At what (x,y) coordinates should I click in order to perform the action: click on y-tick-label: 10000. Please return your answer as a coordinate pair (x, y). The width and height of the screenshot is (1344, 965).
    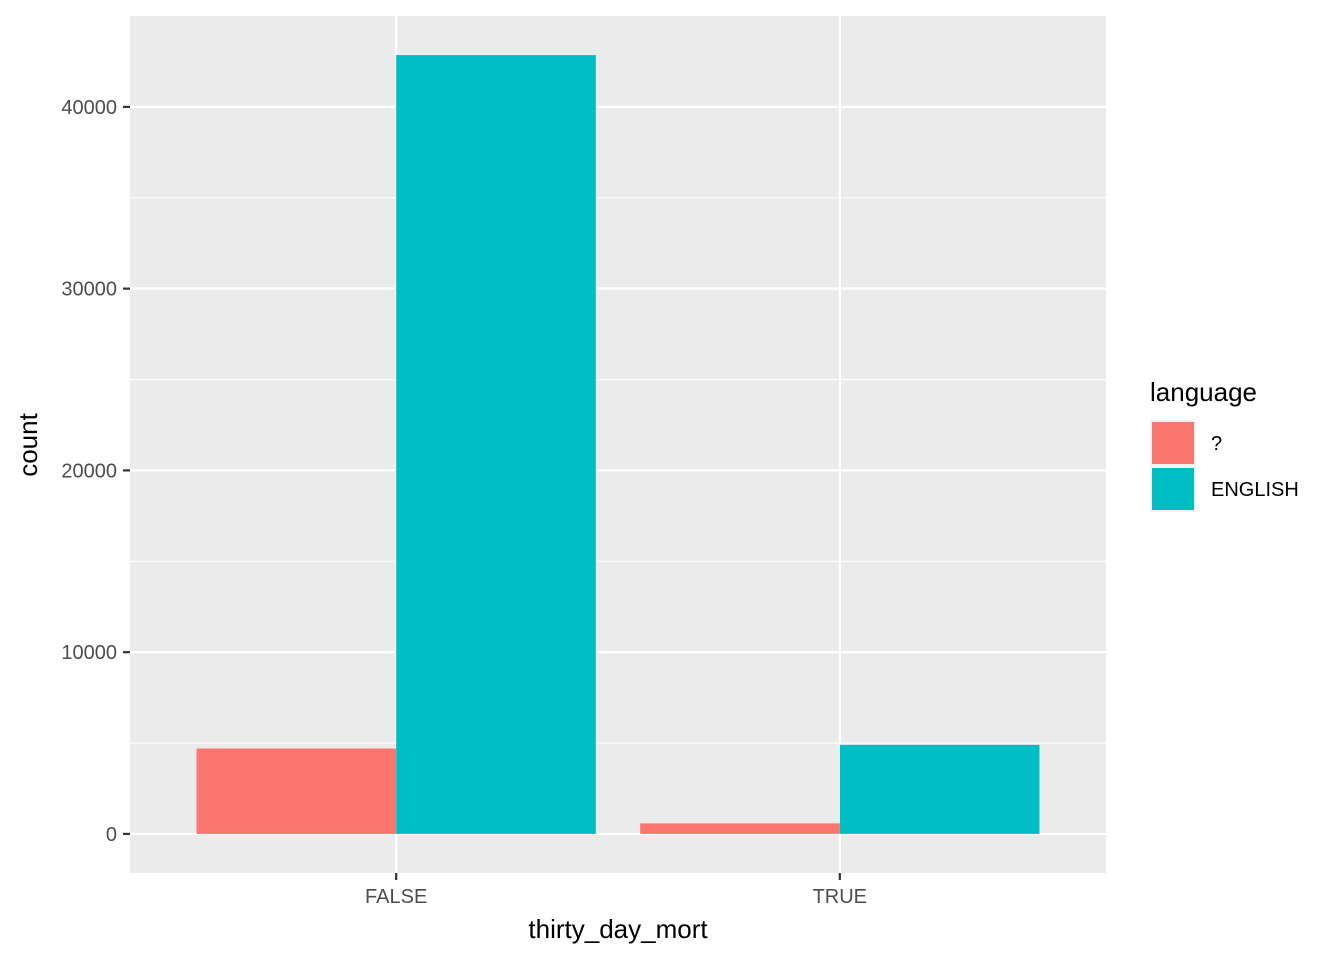
    Looking at the image, I should click on (89, 653).